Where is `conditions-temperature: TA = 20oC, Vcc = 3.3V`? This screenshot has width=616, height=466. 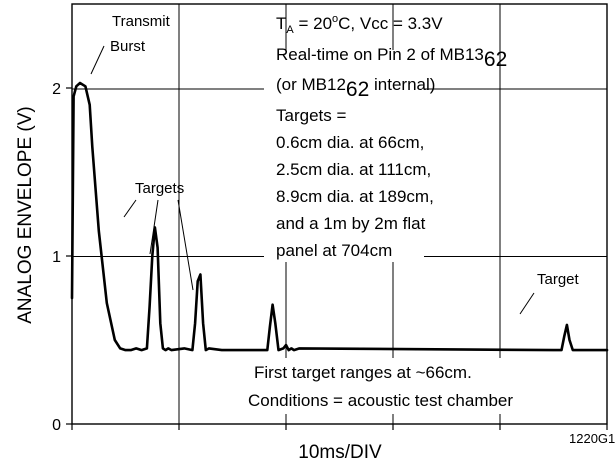 conditions-temperature: TA = 20oC, Vcc = 3.3V is located at coordinates (359, 24).